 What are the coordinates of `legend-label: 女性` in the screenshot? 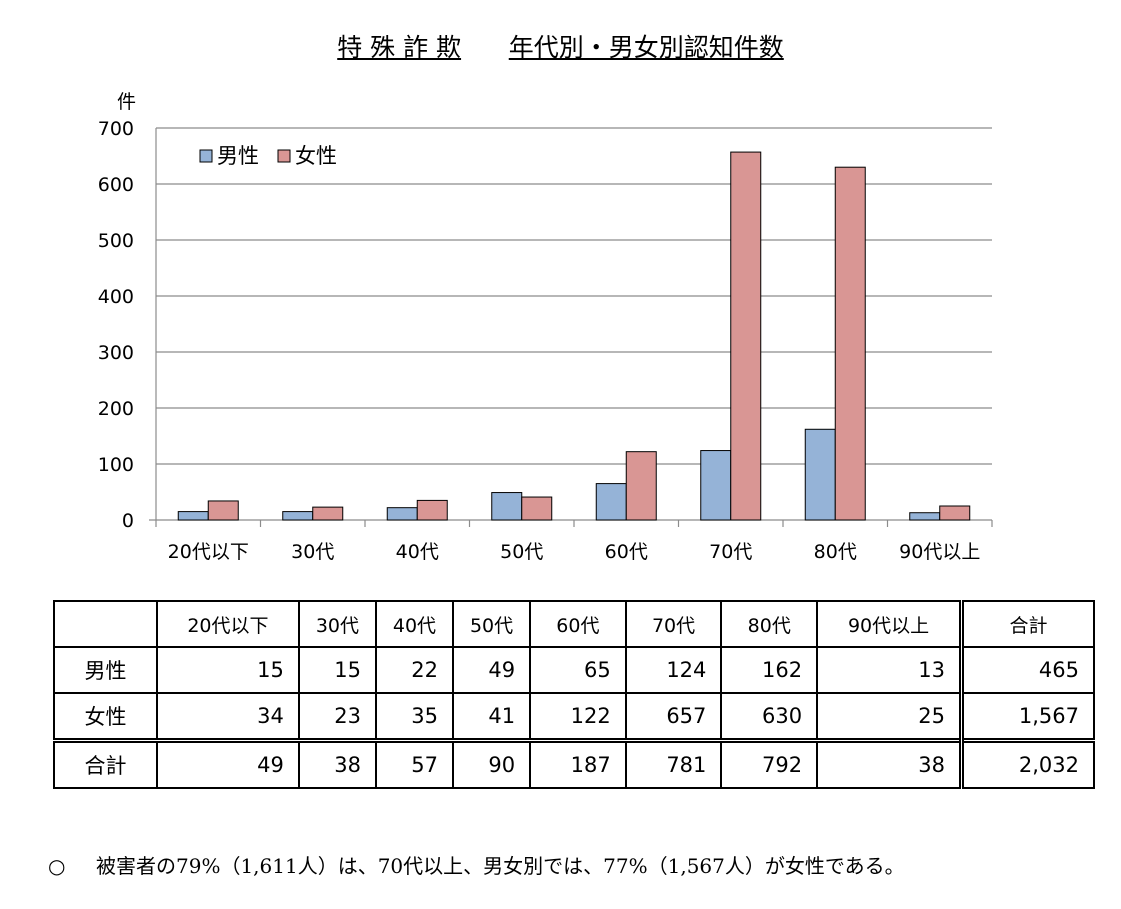 It's located at (316, 156).